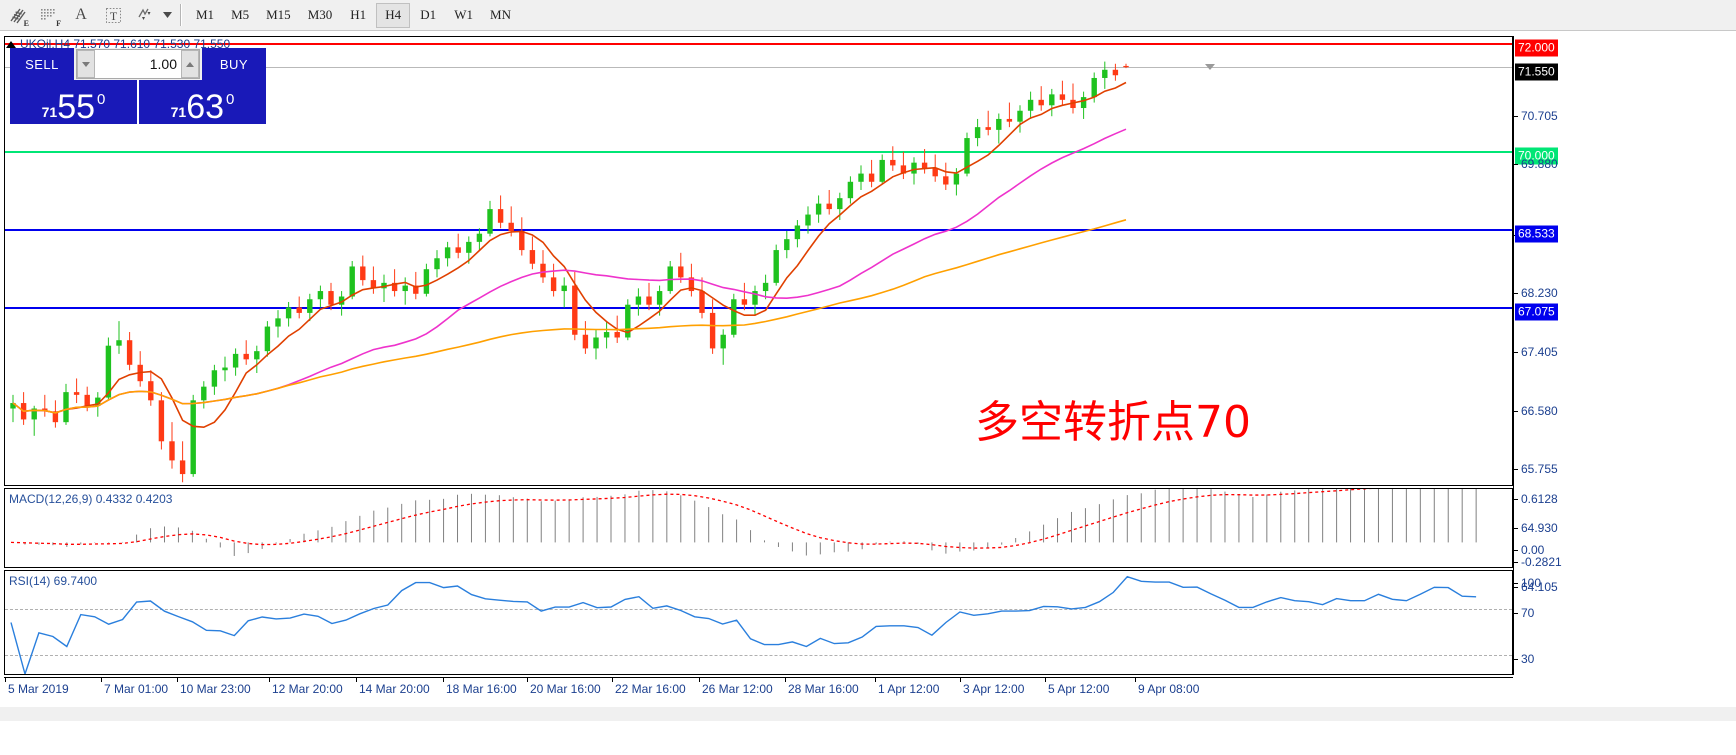  I want to click on rsi-tick: 100, so click(1527, 583).